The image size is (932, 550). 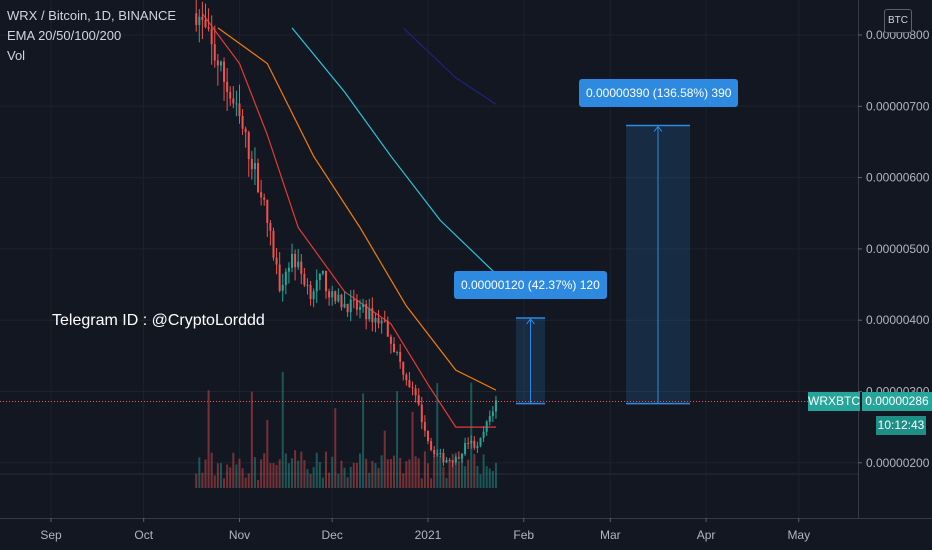 I want to click on volume-indicator-label: Vol, so click(x=16, y=55).